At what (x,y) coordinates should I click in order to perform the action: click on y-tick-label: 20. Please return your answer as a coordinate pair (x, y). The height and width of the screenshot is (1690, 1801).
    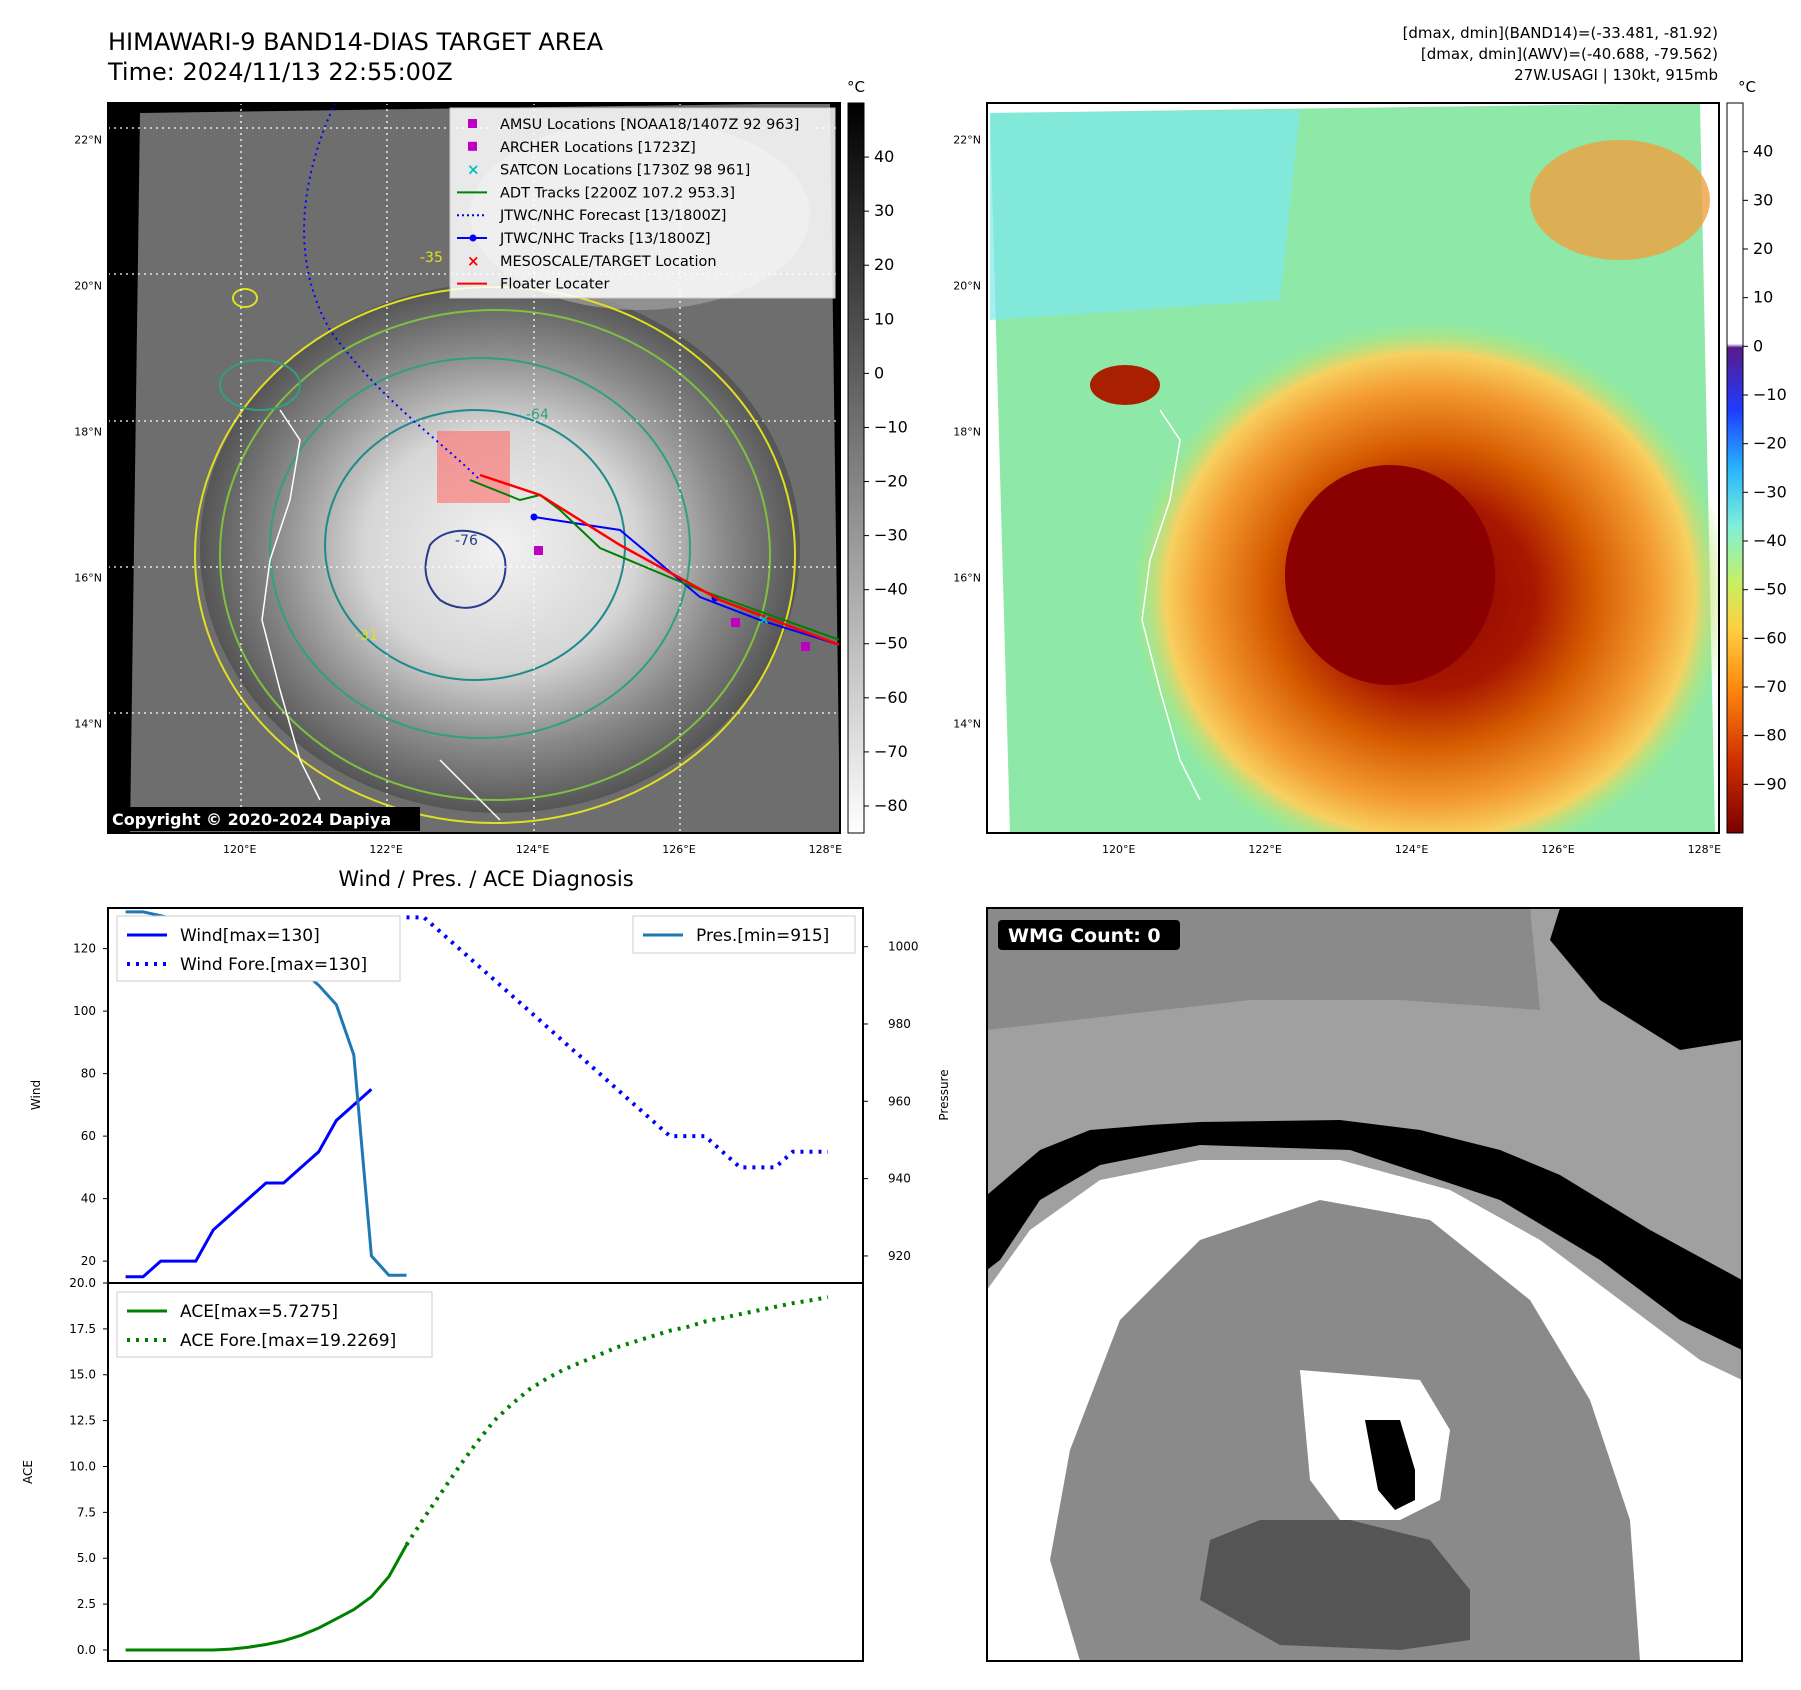
    Looking at the image, I should click on (88, 1261).